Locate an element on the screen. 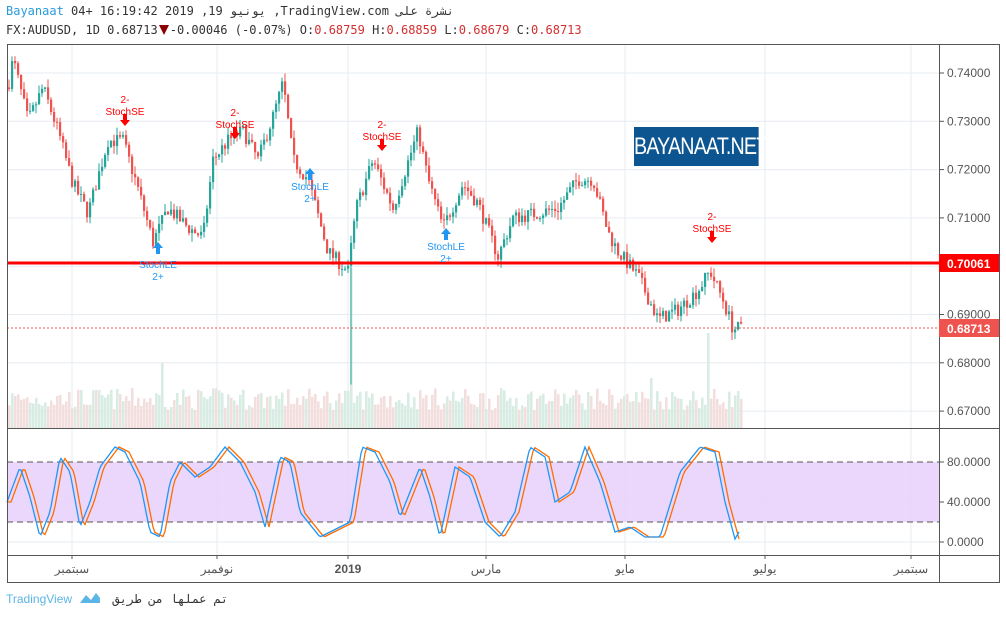  long-signal-label: 2+ is located at coordinates (158, 277).